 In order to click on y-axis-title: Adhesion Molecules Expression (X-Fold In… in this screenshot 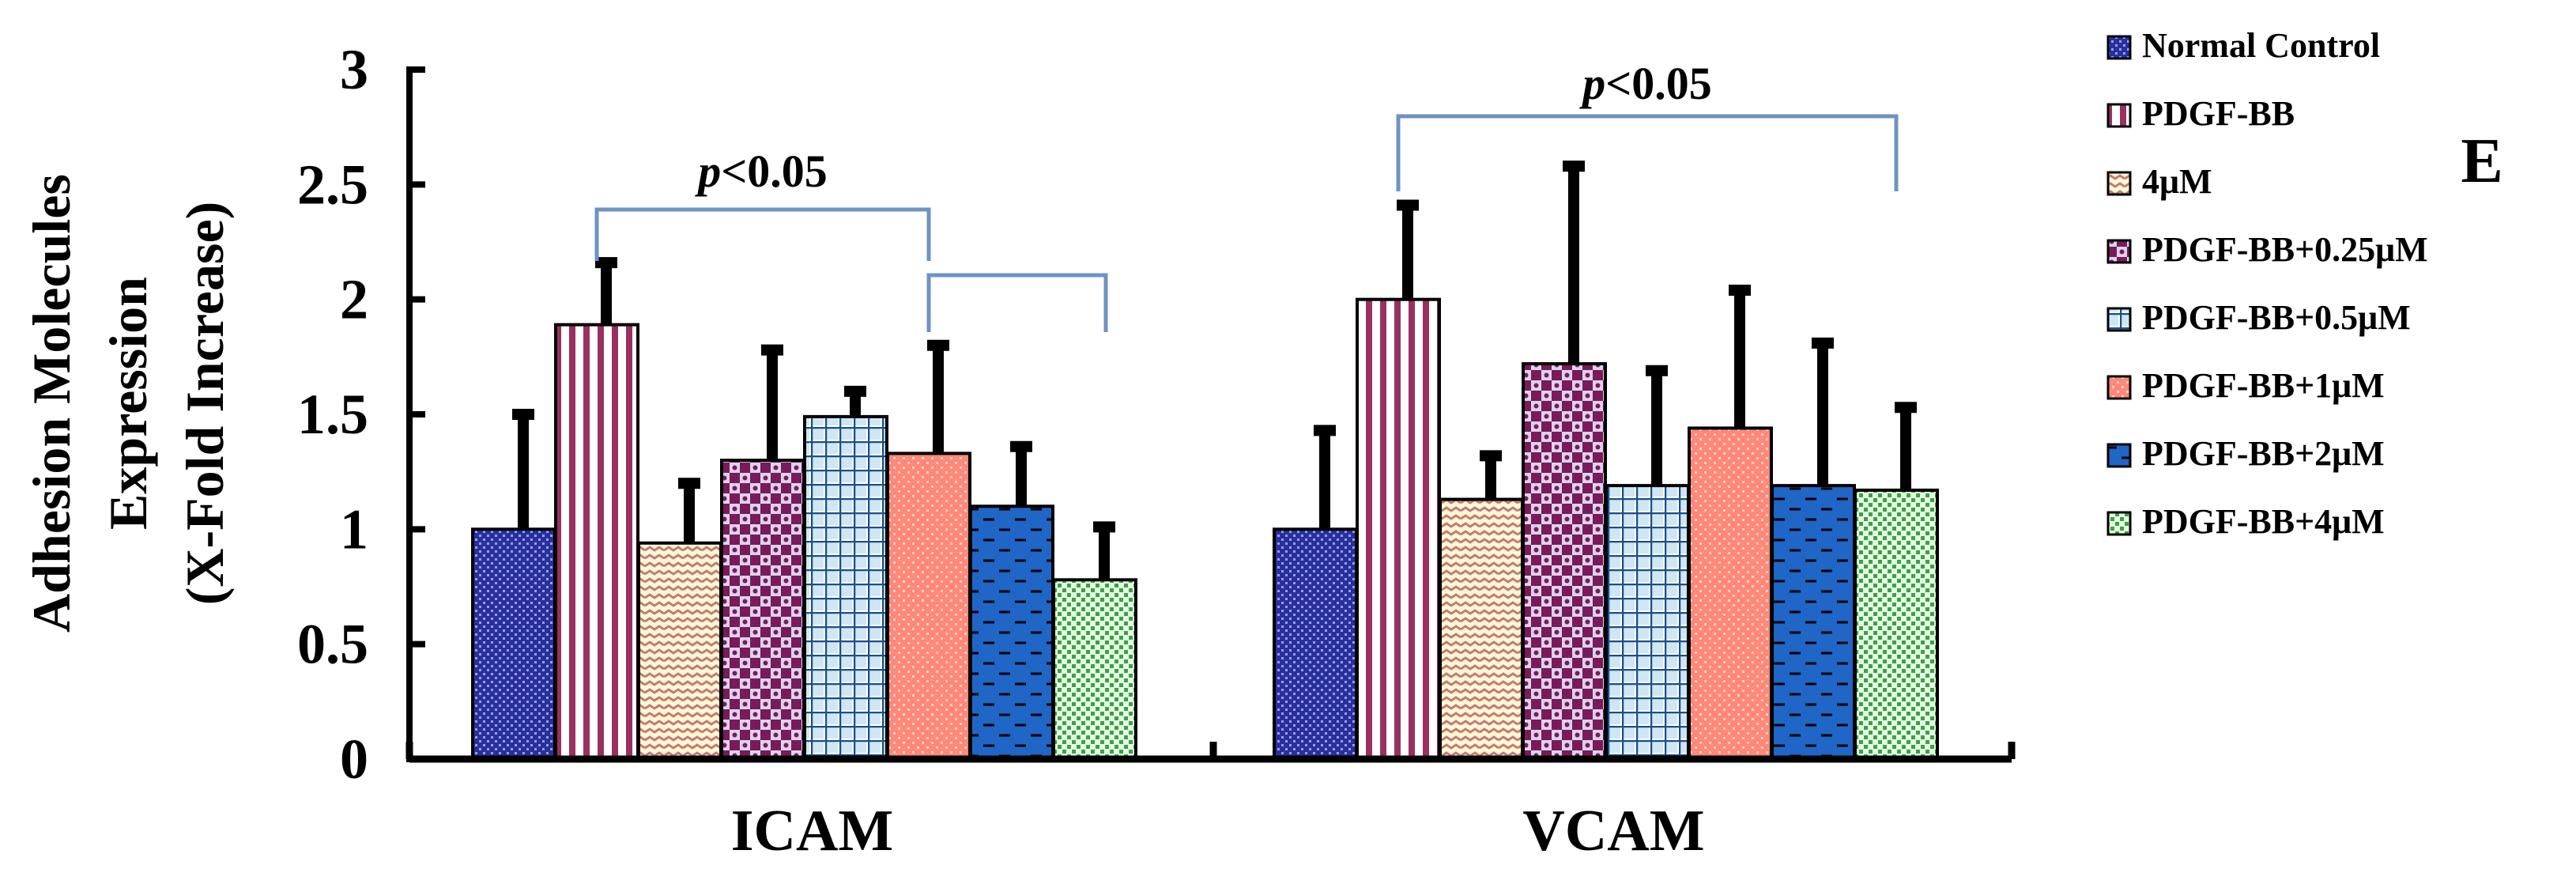, I will do `click(128, 403)`.